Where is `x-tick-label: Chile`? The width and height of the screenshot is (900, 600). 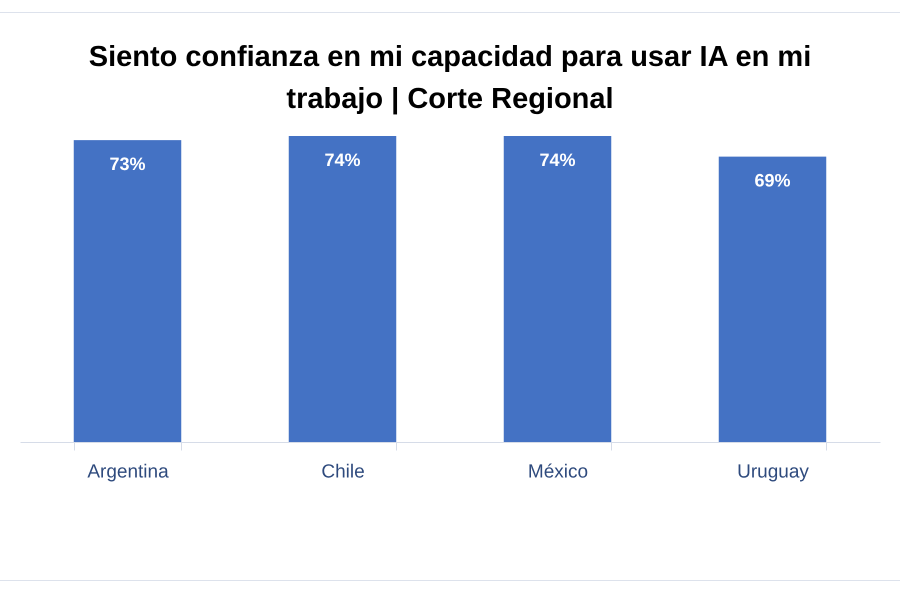 x-tick-label: Chile is located at coordinates (343, 472).